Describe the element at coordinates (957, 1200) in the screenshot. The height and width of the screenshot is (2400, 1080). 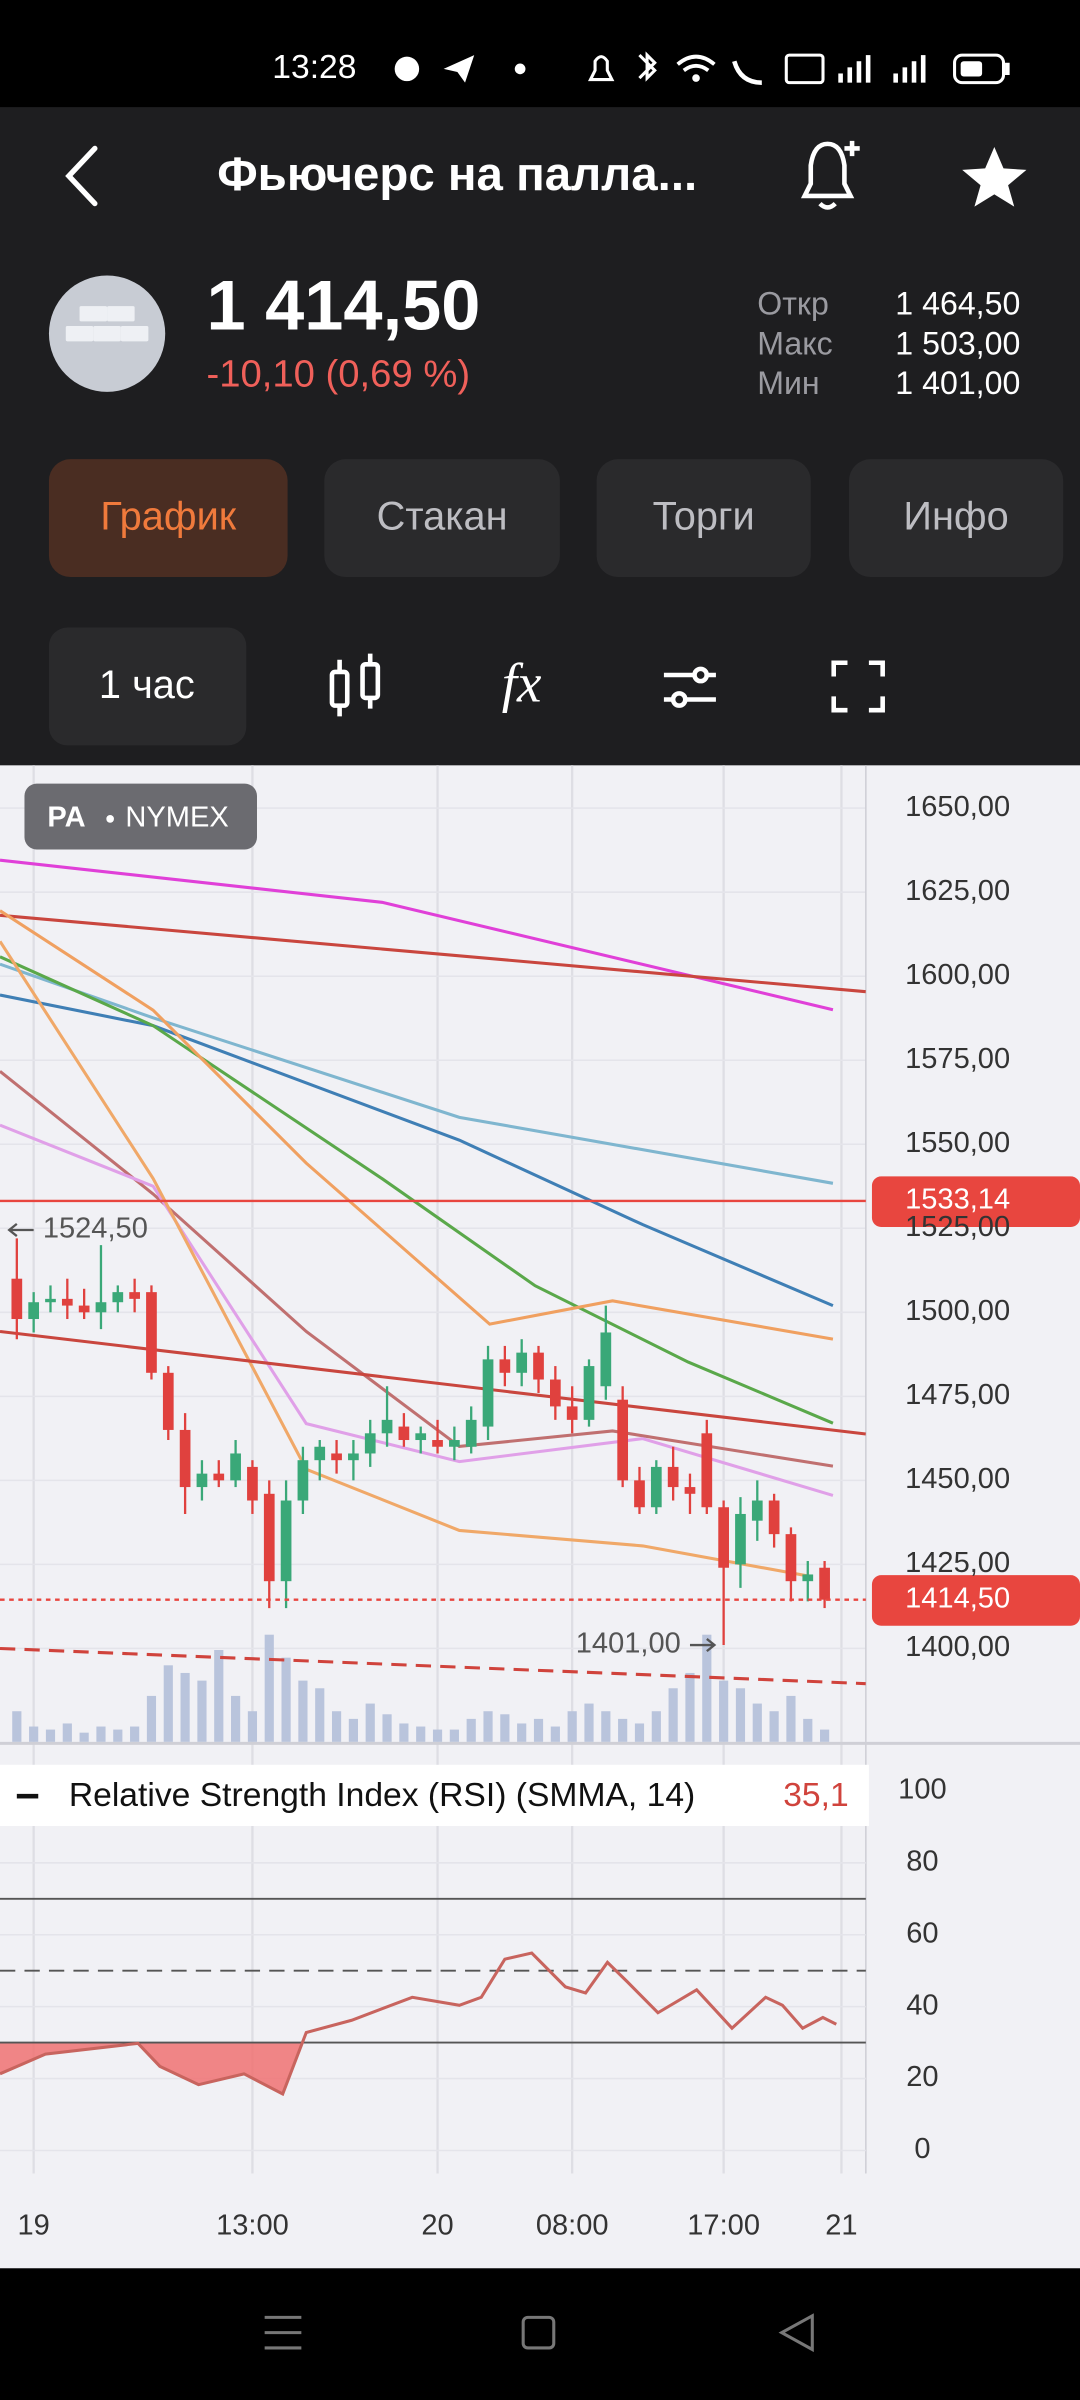
I see `price-level-label: 1533,14` at that location.